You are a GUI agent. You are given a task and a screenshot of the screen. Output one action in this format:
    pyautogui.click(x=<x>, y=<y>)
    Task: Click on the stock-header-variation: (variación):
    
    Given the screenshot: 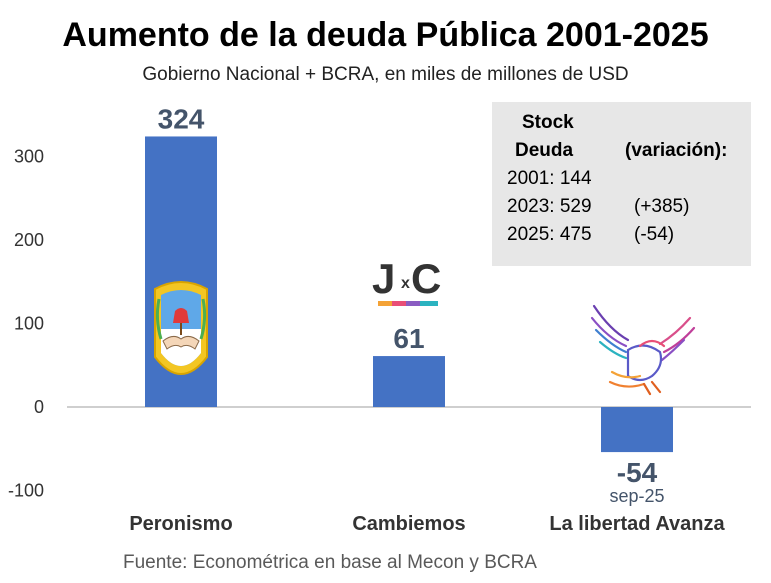 What is the action you would take?
    pyautogui.click(x=676, y=150)
    